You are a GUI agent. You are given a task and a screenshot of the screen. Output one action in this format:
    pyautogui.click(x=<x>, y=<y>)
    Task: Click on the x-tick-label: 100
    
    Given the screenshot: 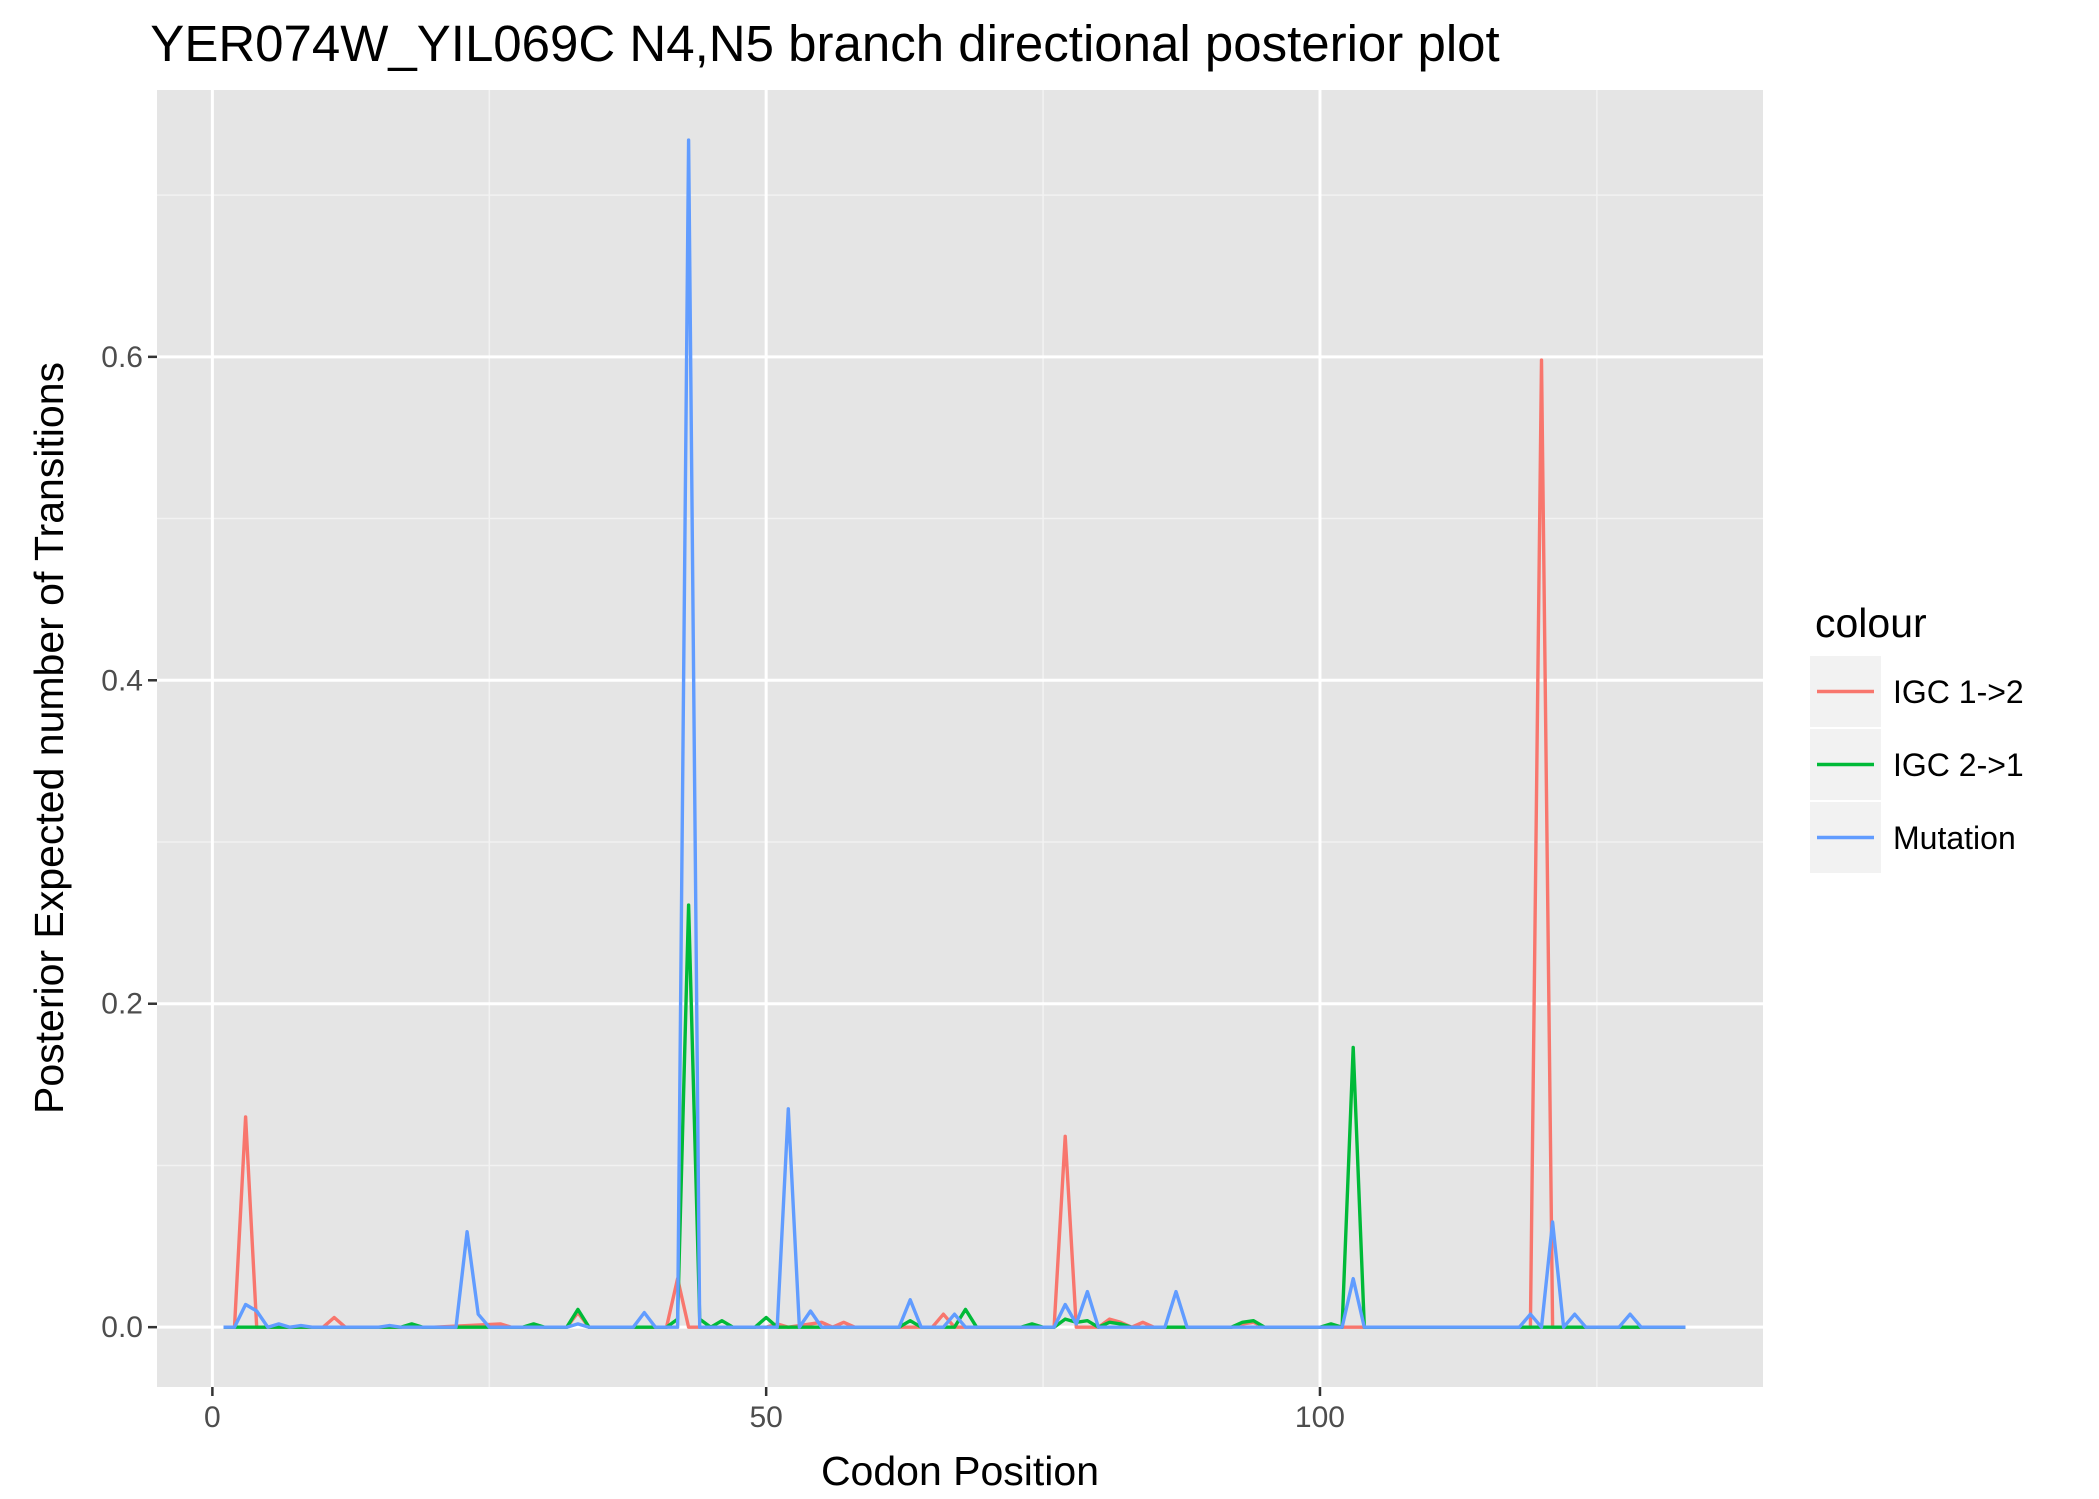 What is the action you would take?
    pyautogui.click(x=1320, y=1417)
    